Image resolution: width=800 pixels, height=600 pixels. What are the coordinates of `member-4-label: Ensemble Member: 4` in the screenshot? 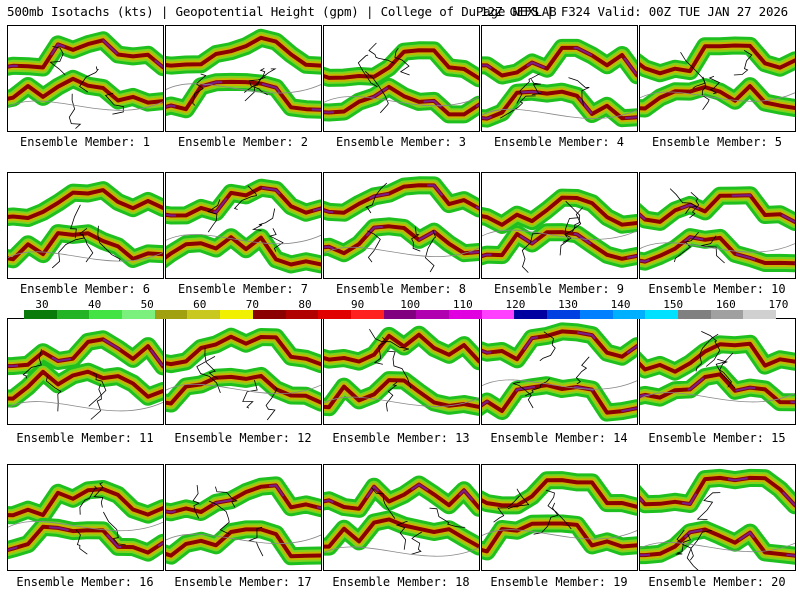 It's located at (559, 142).